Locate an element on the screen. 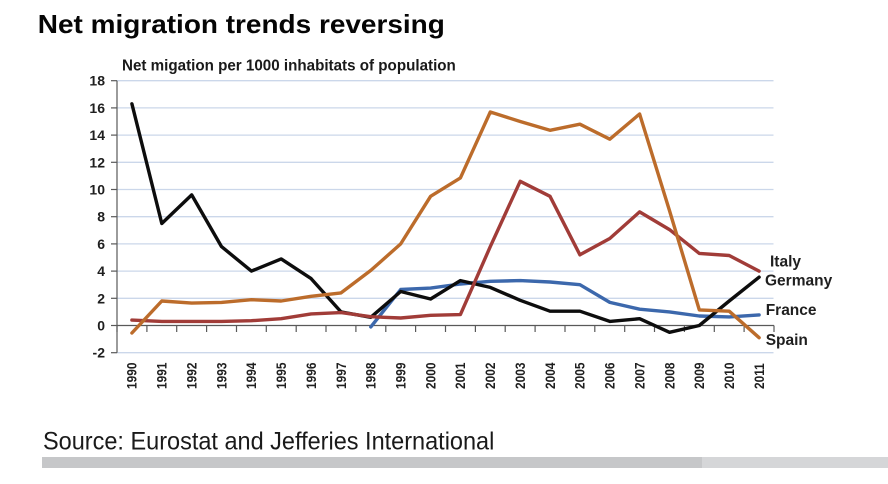 The width and height of the screenshot is (888, 484). svg-text: France is located at coordinates (791, 310).